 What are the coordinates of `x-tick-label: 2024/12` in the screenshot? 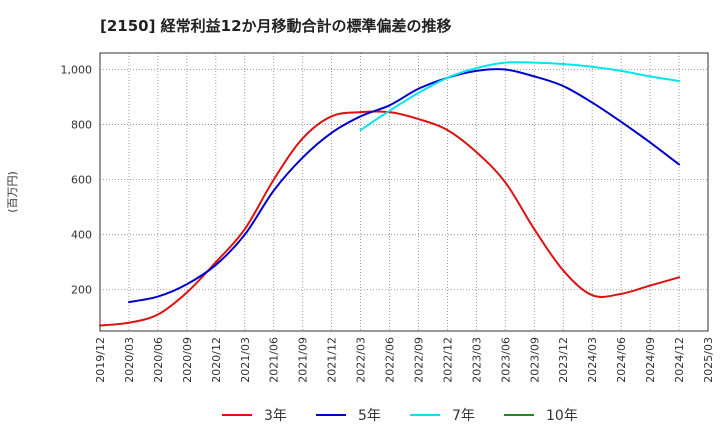 It's located at (679, 360).